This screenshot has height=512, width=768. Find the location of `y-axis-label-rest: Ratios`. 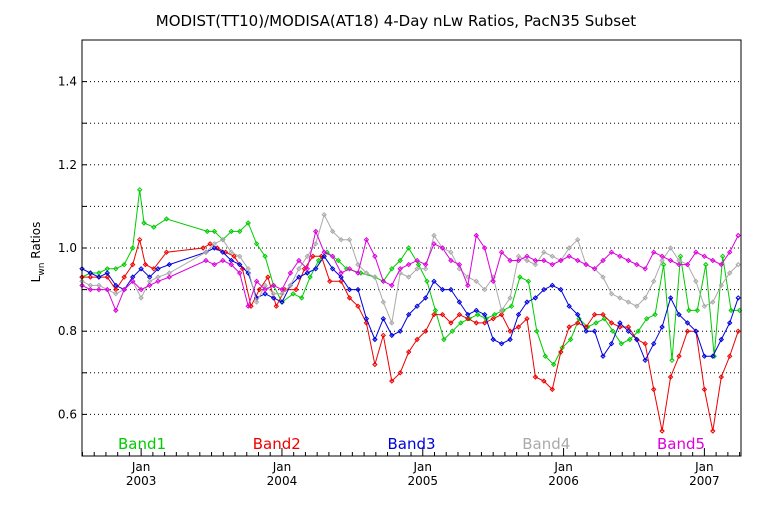

y-axis-label-rest: Ratios is located at coordinates (36, 242).